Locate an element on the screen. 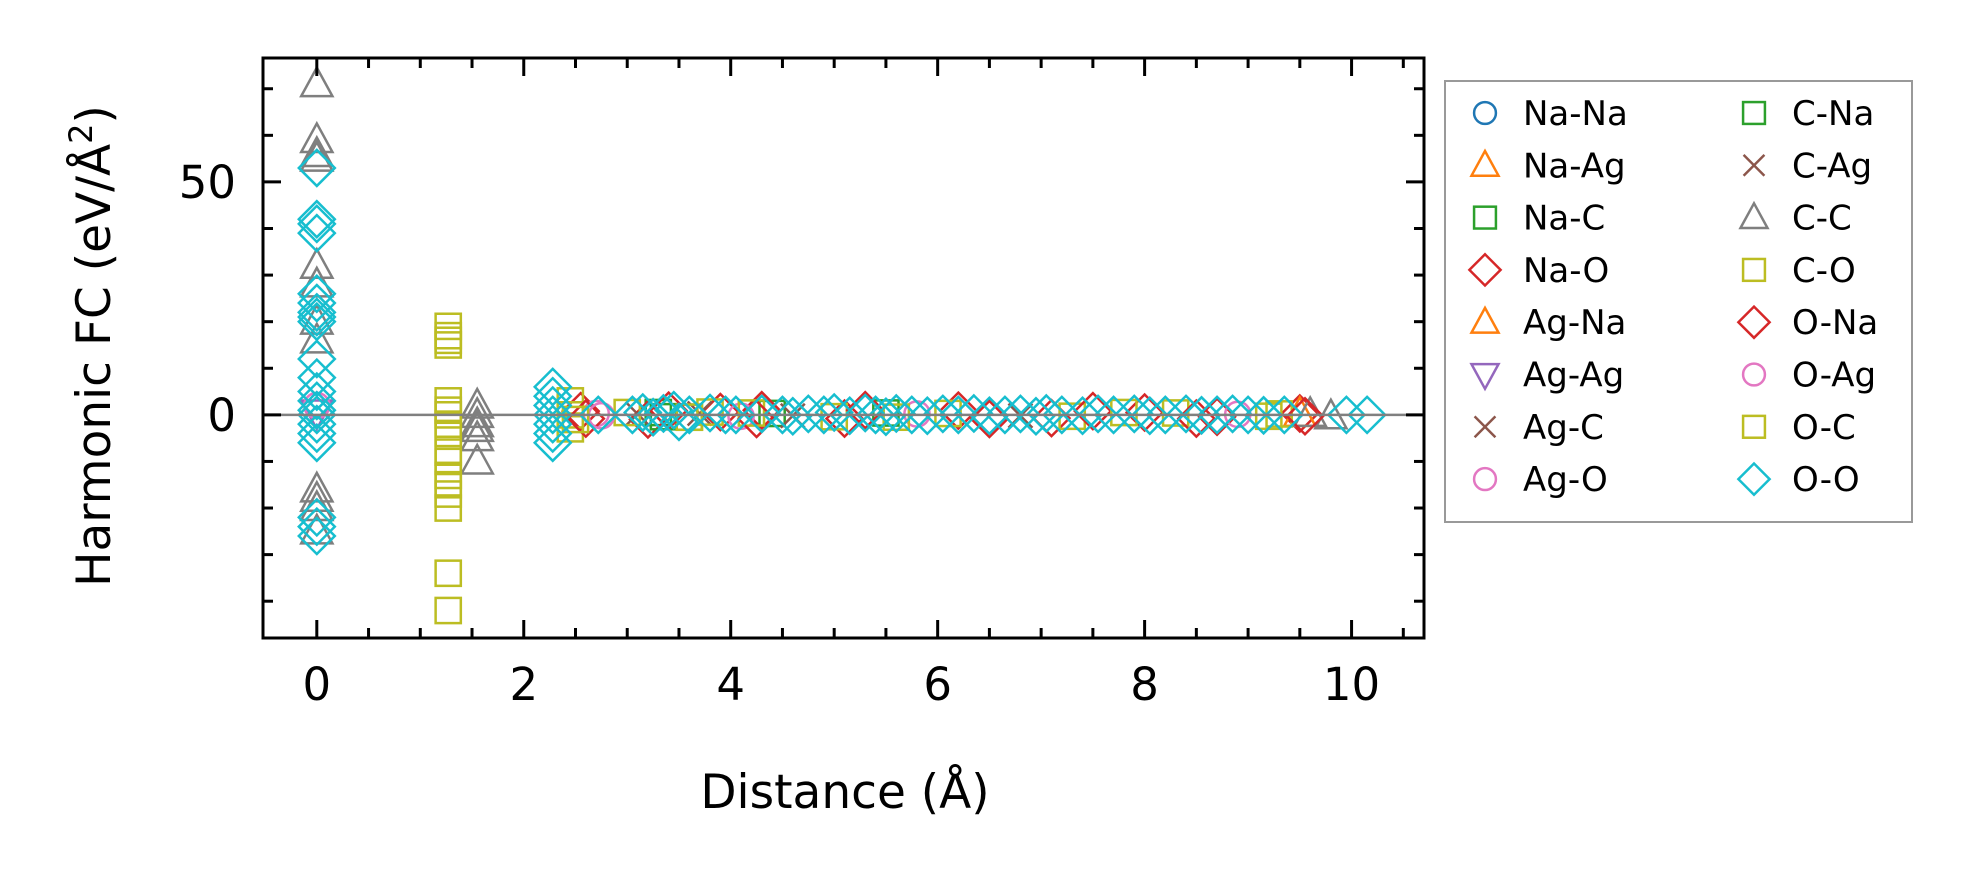 The height and width of the screenshot is (887, 1973). legend-label: Ag-O is located at coordinates (1565, 480).